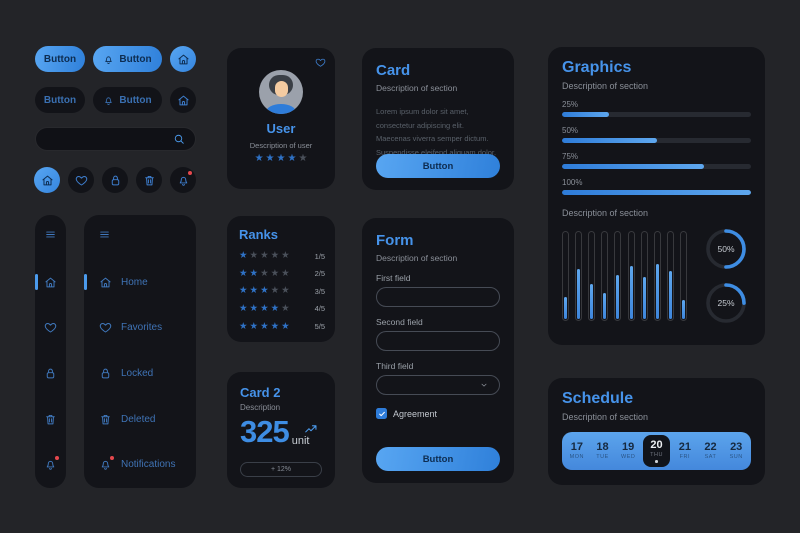  I want to click on sidebar-icon-home, so click(50, 282).